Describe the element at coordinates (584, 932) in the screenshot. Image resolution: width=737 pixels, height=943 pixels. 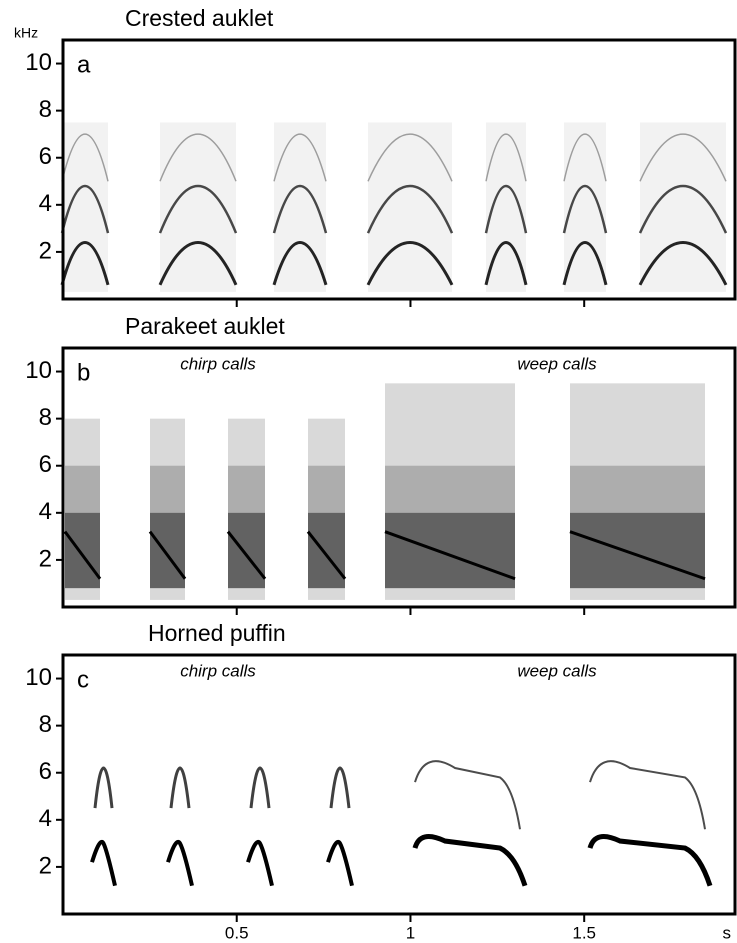
I see `x-tick-label: 1.5` at that location.